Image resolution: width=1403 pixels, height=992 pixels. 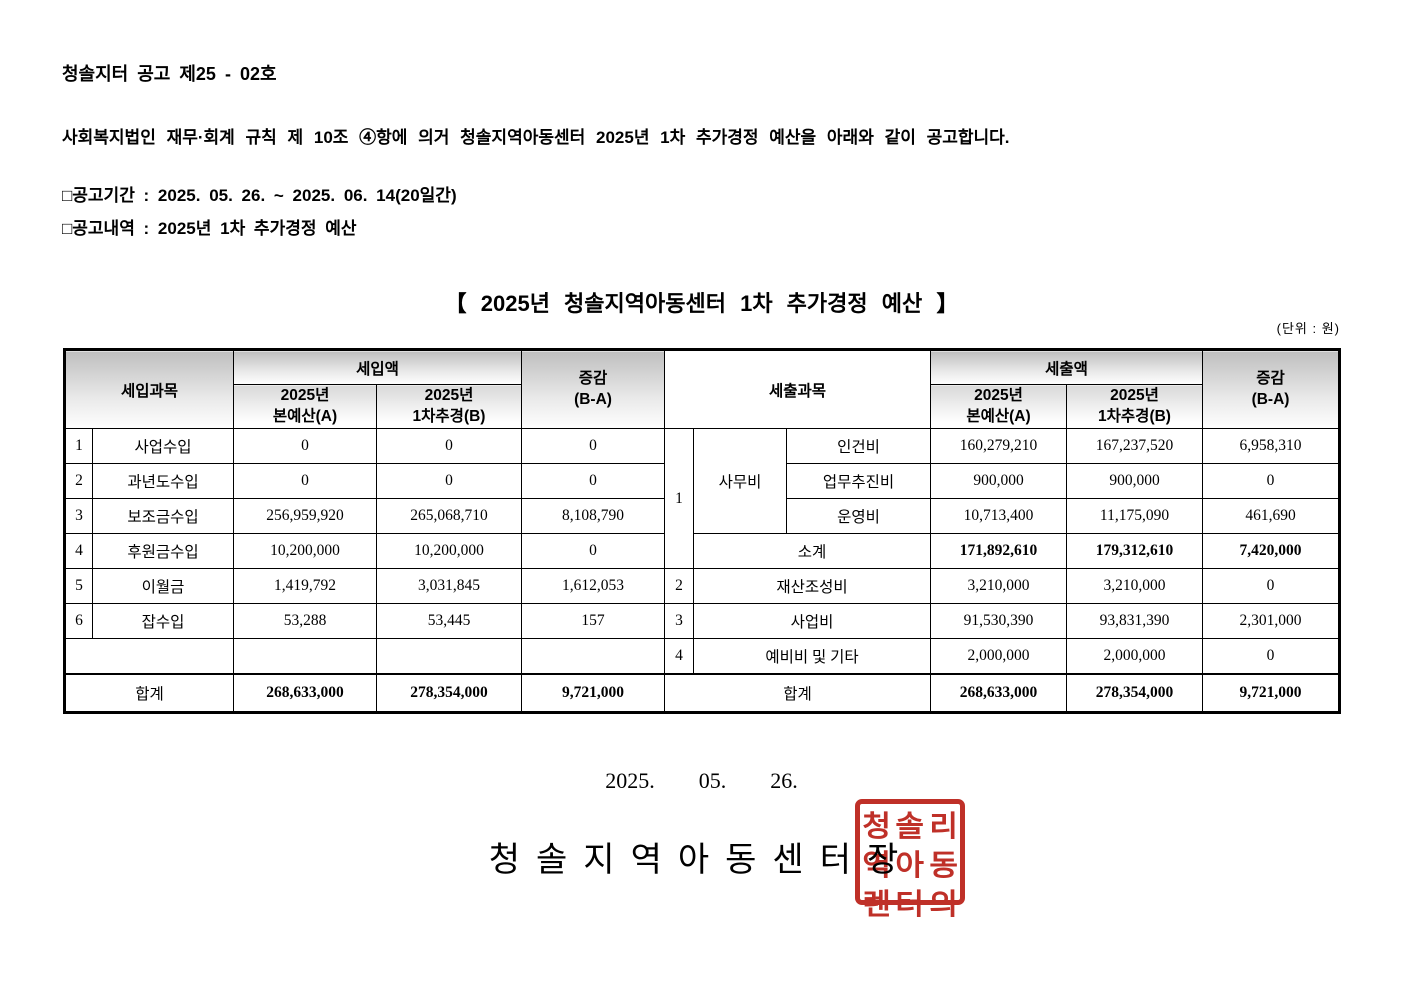 What do you see at coordinates (1308, 328) in the screenshot?
I see `unit-note: (단위 : 원)` at bounding box center [1308, 328].